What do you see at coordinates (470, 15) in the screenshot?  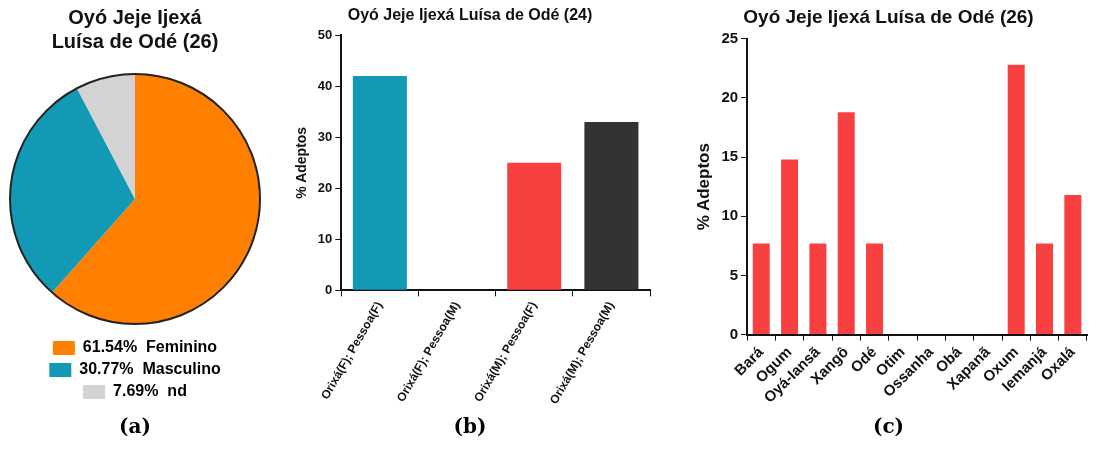 I see `chart-title: Oyó Jeje Ijexá Luísa de Odé (24)` at bounding box center [470, 15].